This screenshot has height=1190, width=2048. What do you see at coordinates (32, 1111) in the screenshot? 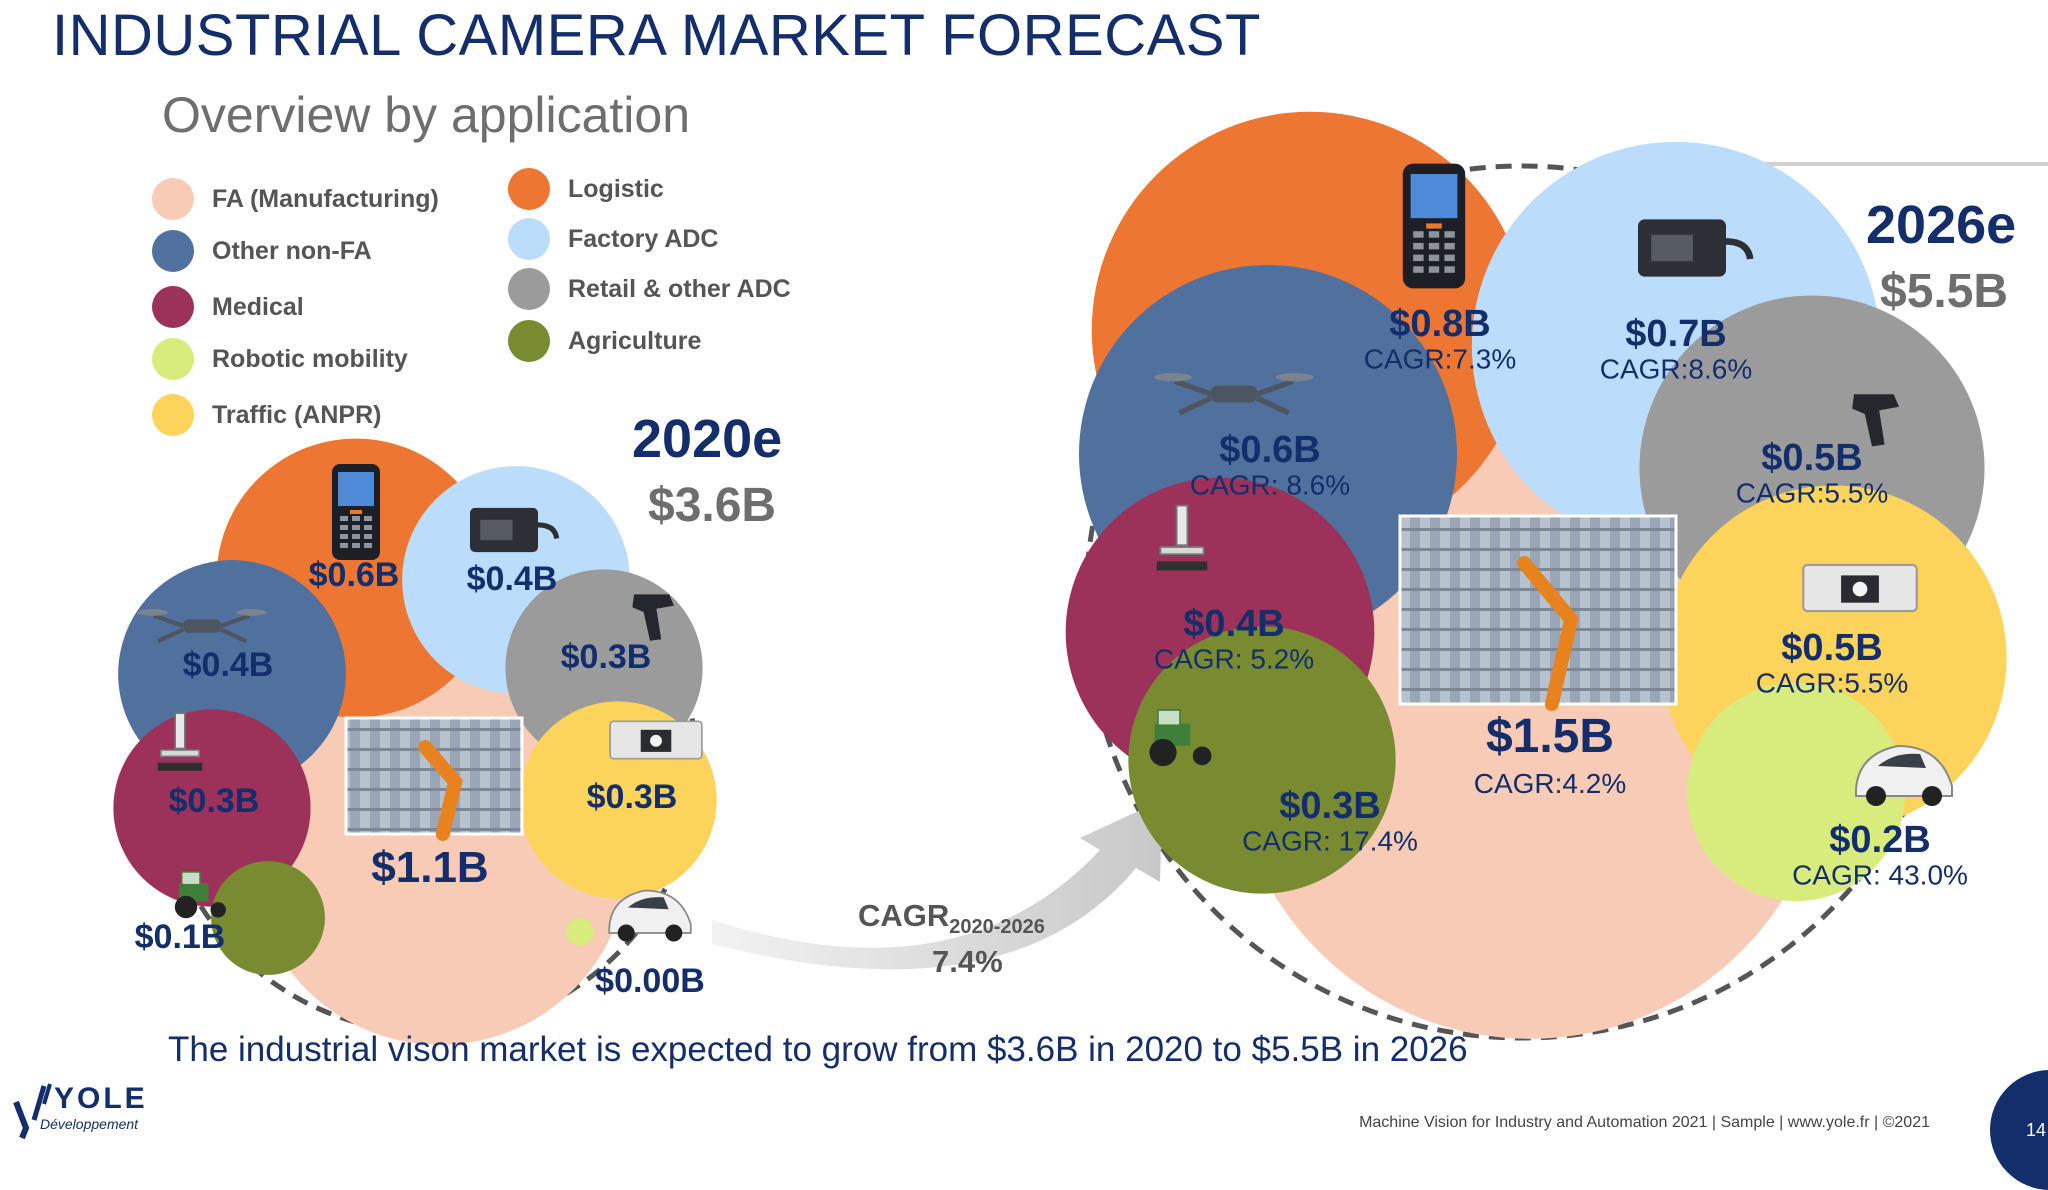
I see `yole-logo-mark` at bounding box center [32, 1111].